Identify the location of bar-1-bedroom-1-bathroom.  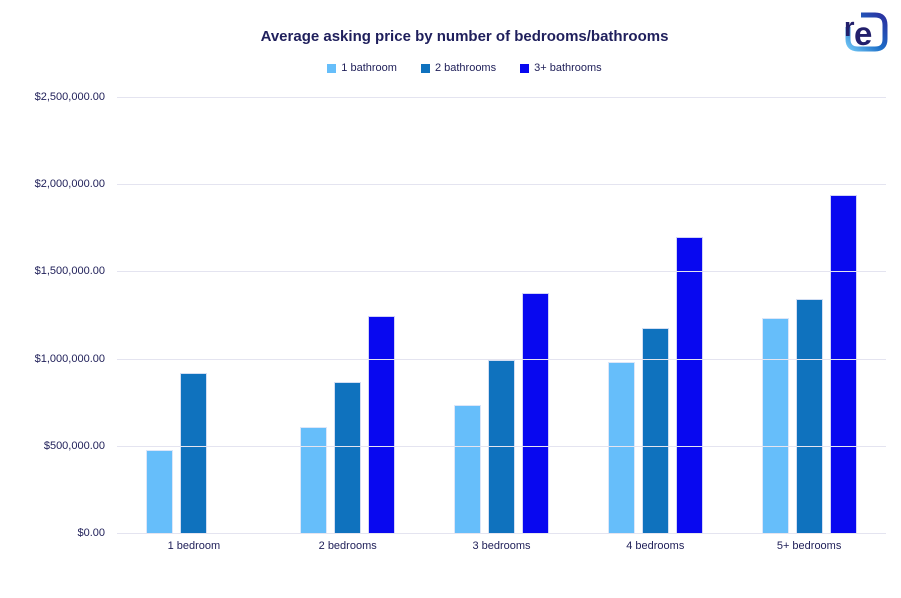
(160, 491).